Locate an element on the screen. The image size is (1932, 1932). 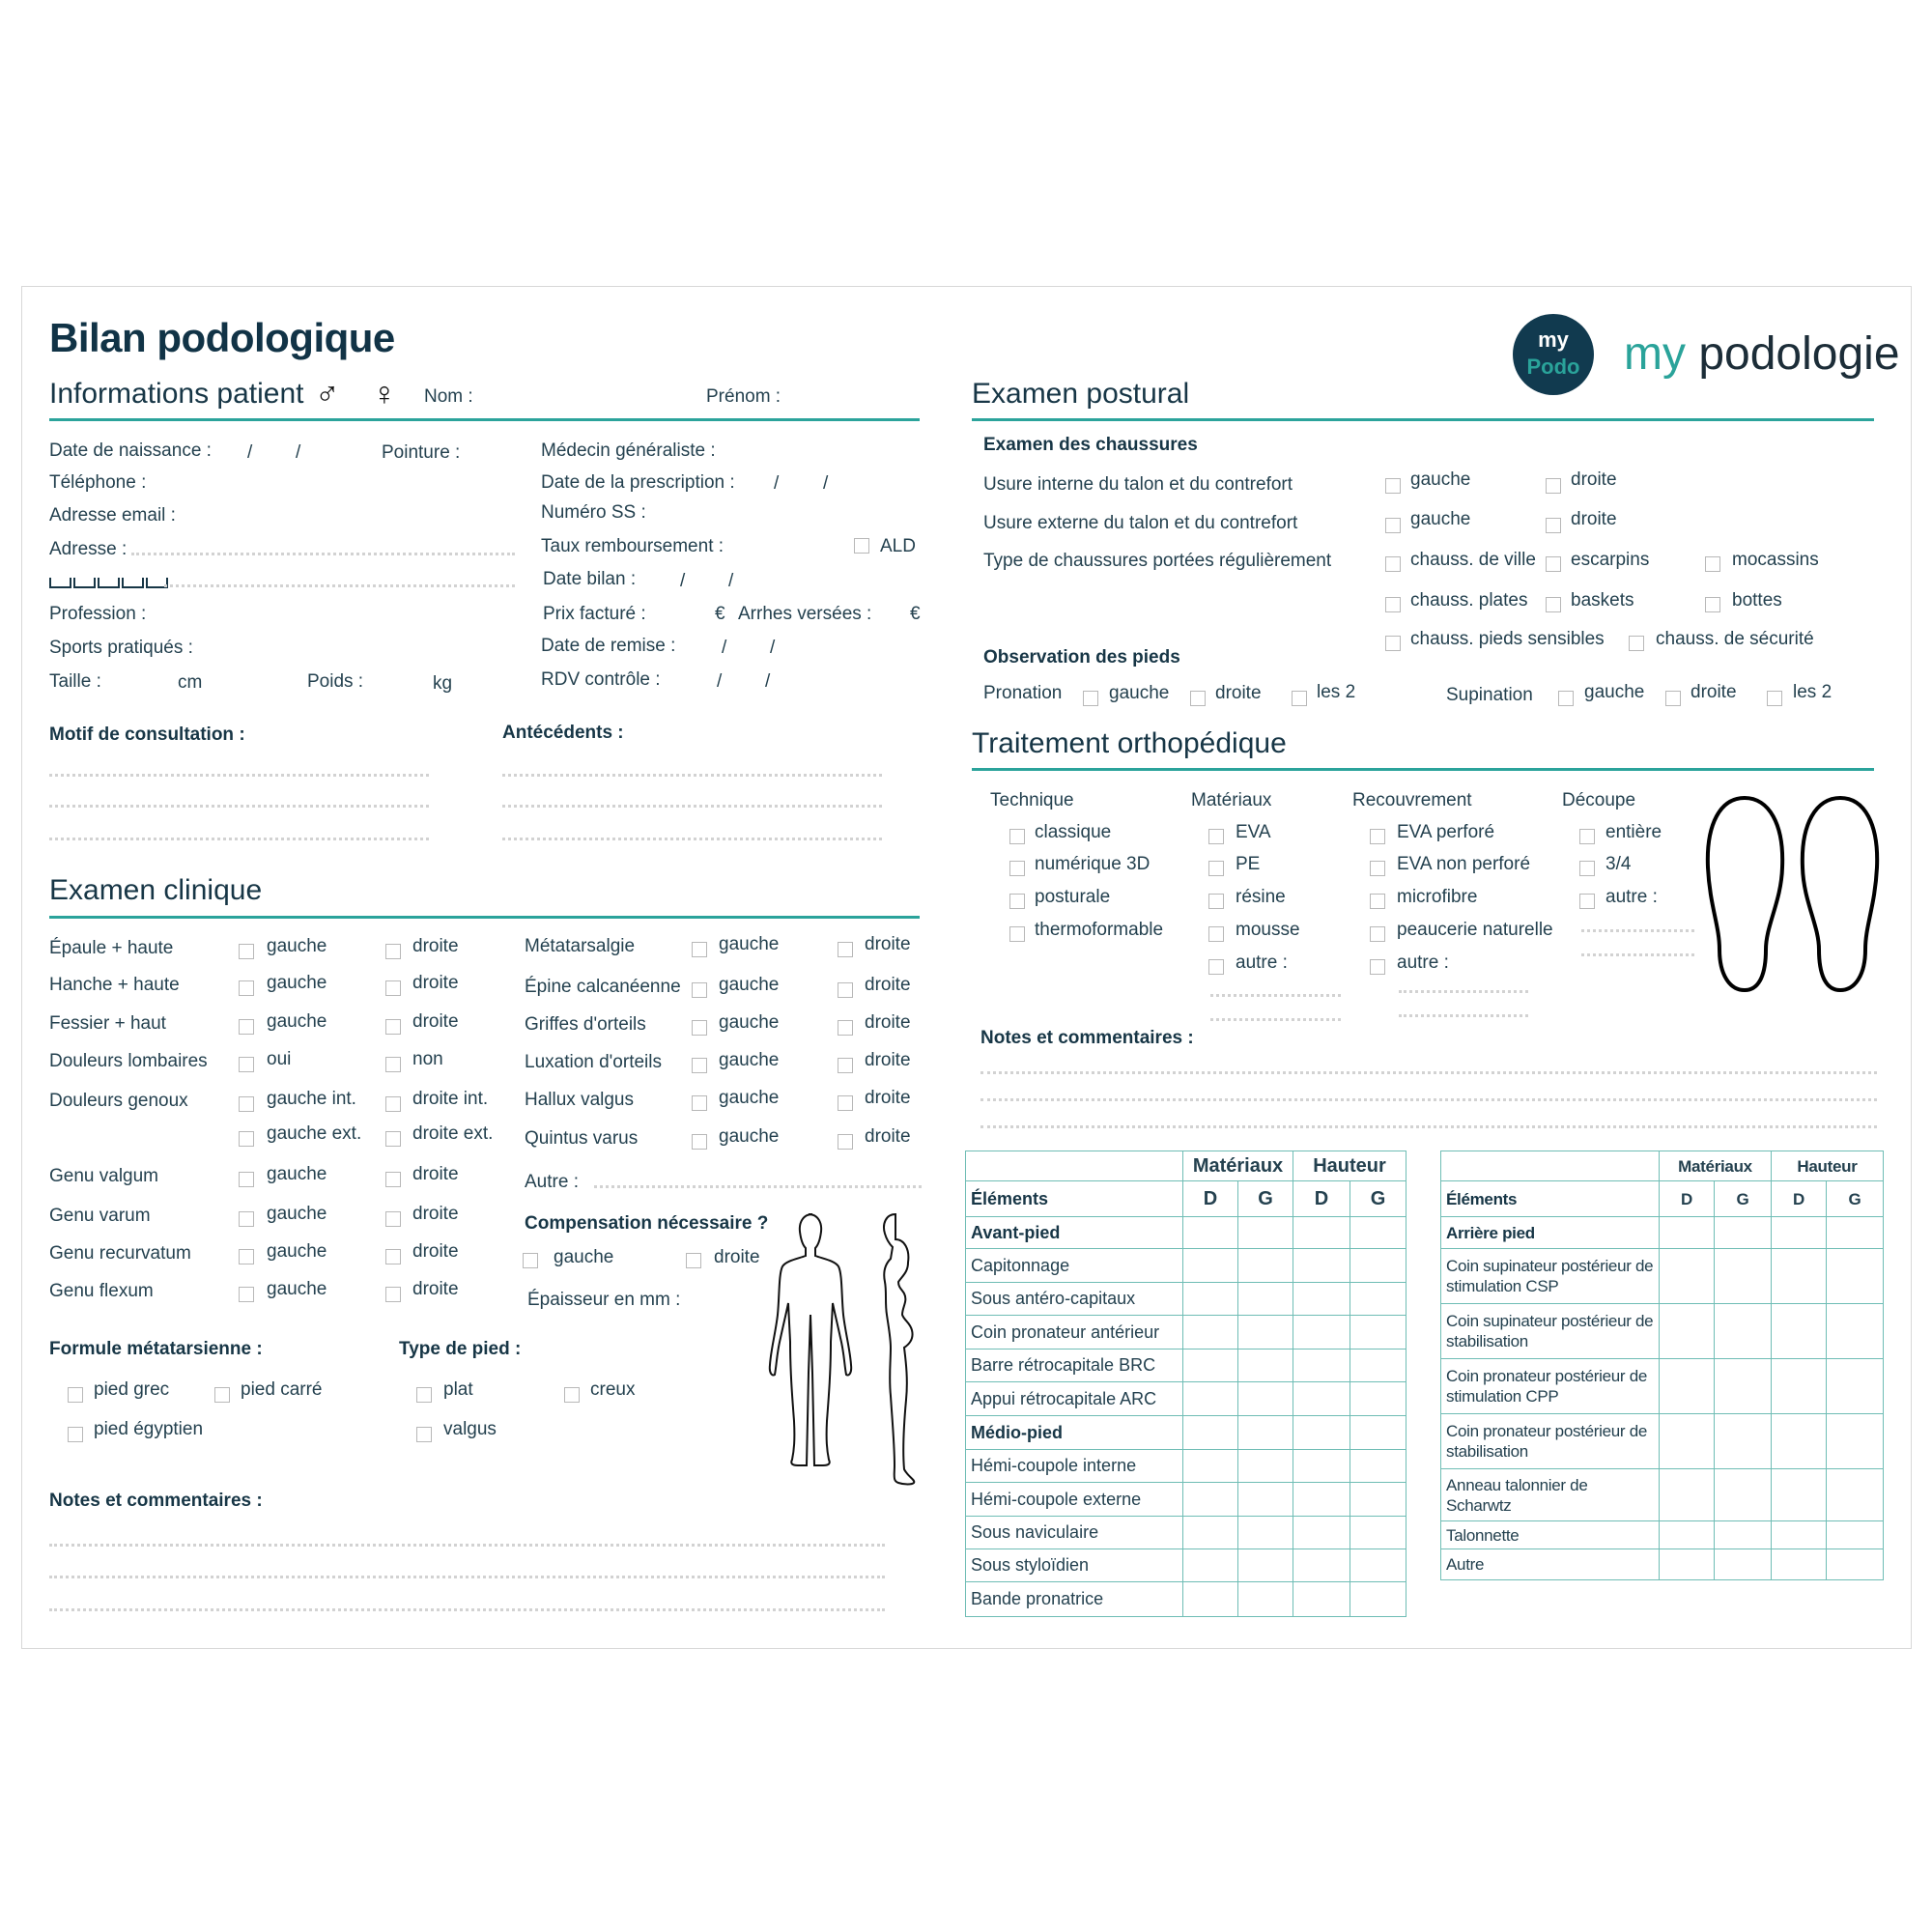
valgus-checkbox is located at coordinates (424, 1434).